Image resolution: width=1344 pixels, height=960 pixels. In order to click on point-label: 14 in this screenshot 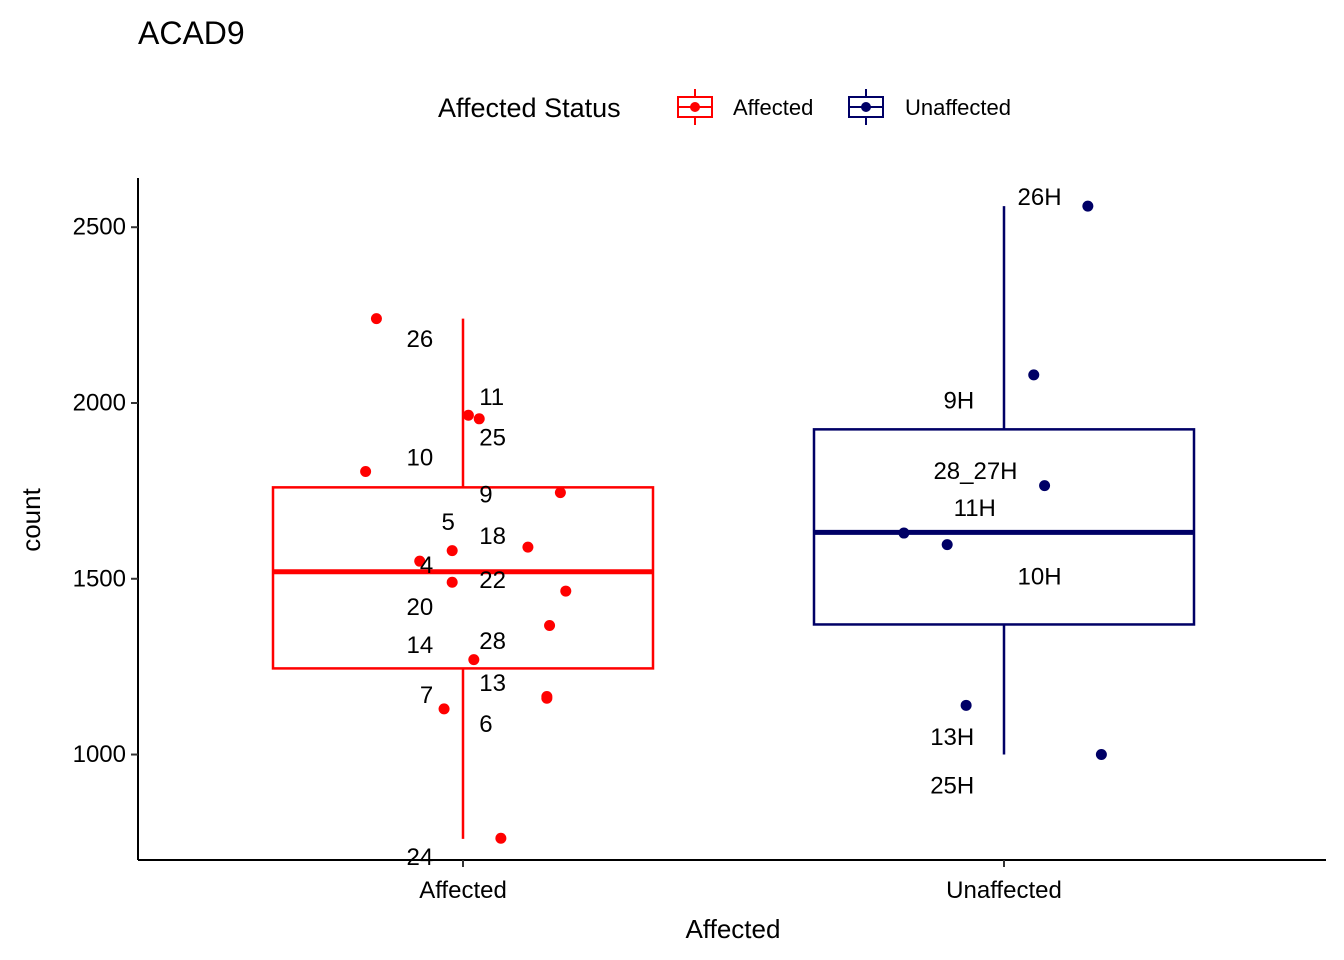, I will do `click(420, 645)`.